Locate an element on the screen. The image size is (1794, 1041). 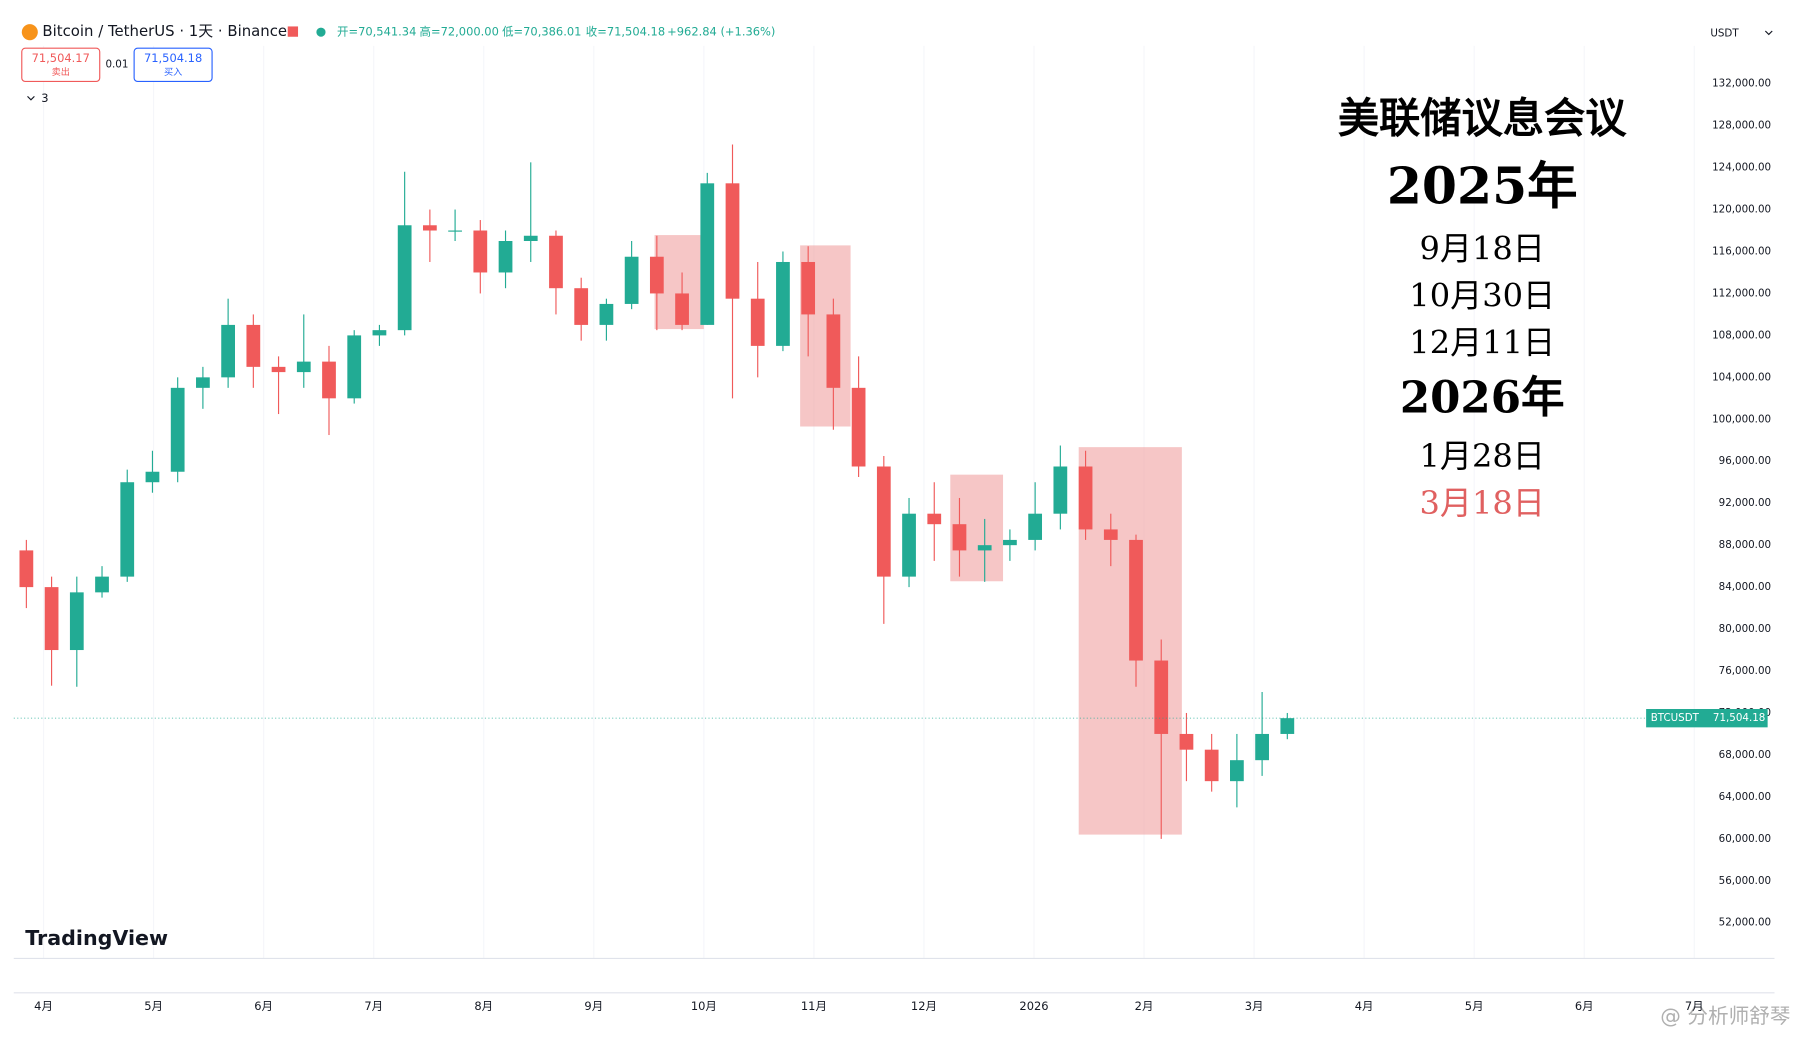
y-tick-label: 56,000.00 is located at coordinates (1745, 881).